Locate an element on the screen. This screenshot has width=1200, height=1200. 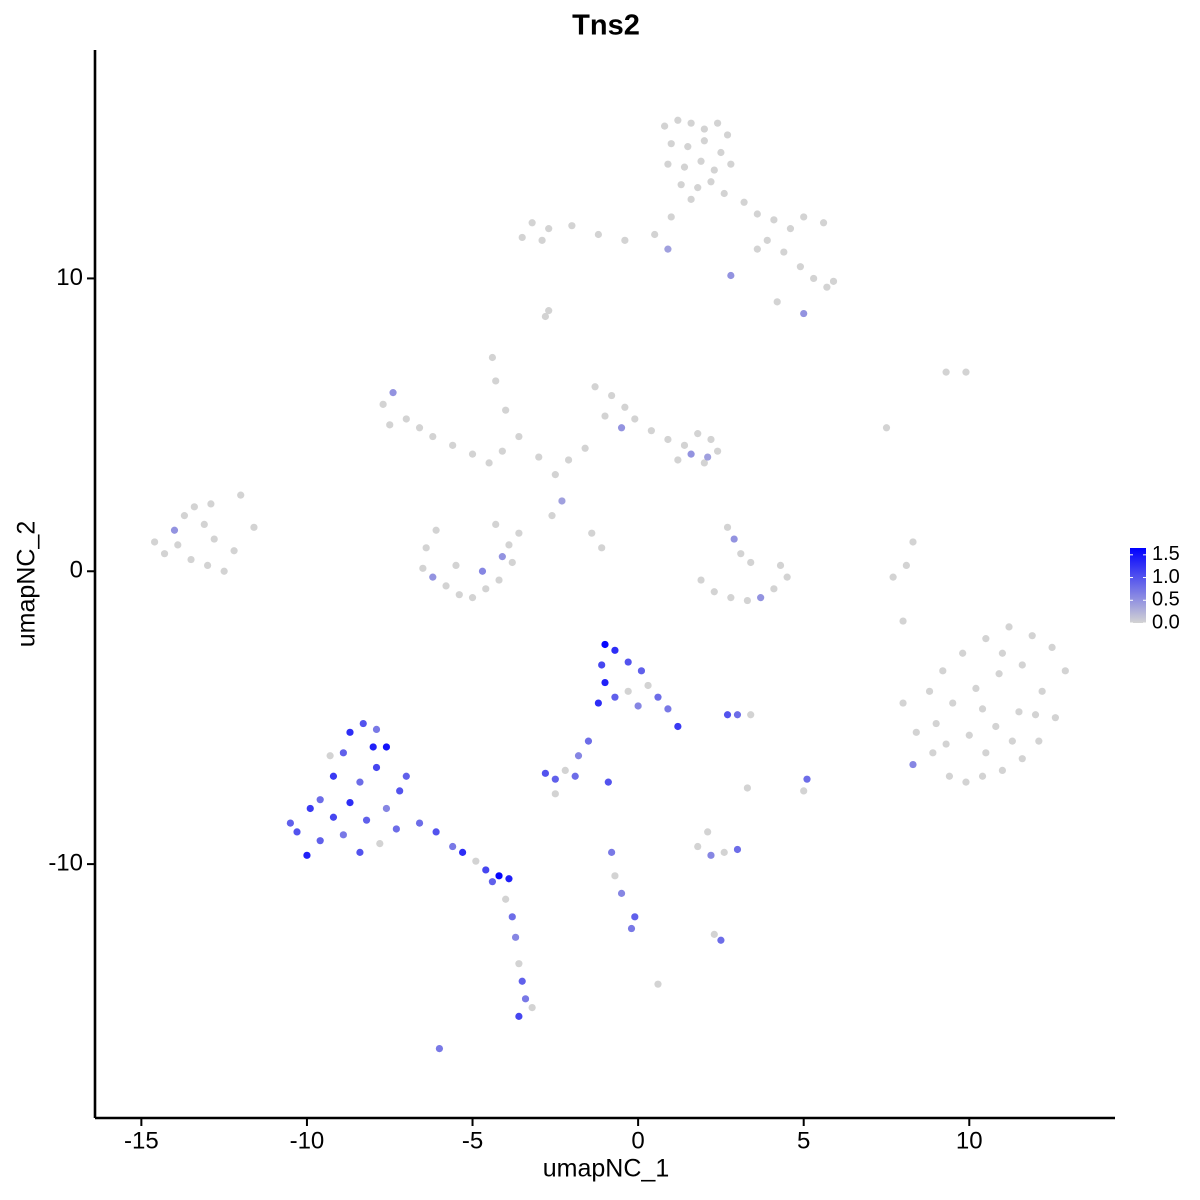
colorbar is located at coordinates (1138, 585).